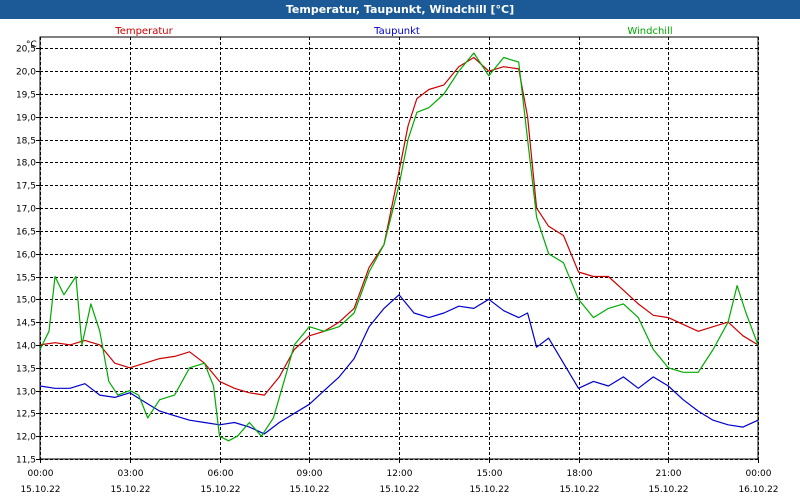 This screenshot has width=800, height=500. What do you see at coordinates (26, 210) in the screenshot?
I see `y-tick-label: 17,0` at bounding box center [26, 210].